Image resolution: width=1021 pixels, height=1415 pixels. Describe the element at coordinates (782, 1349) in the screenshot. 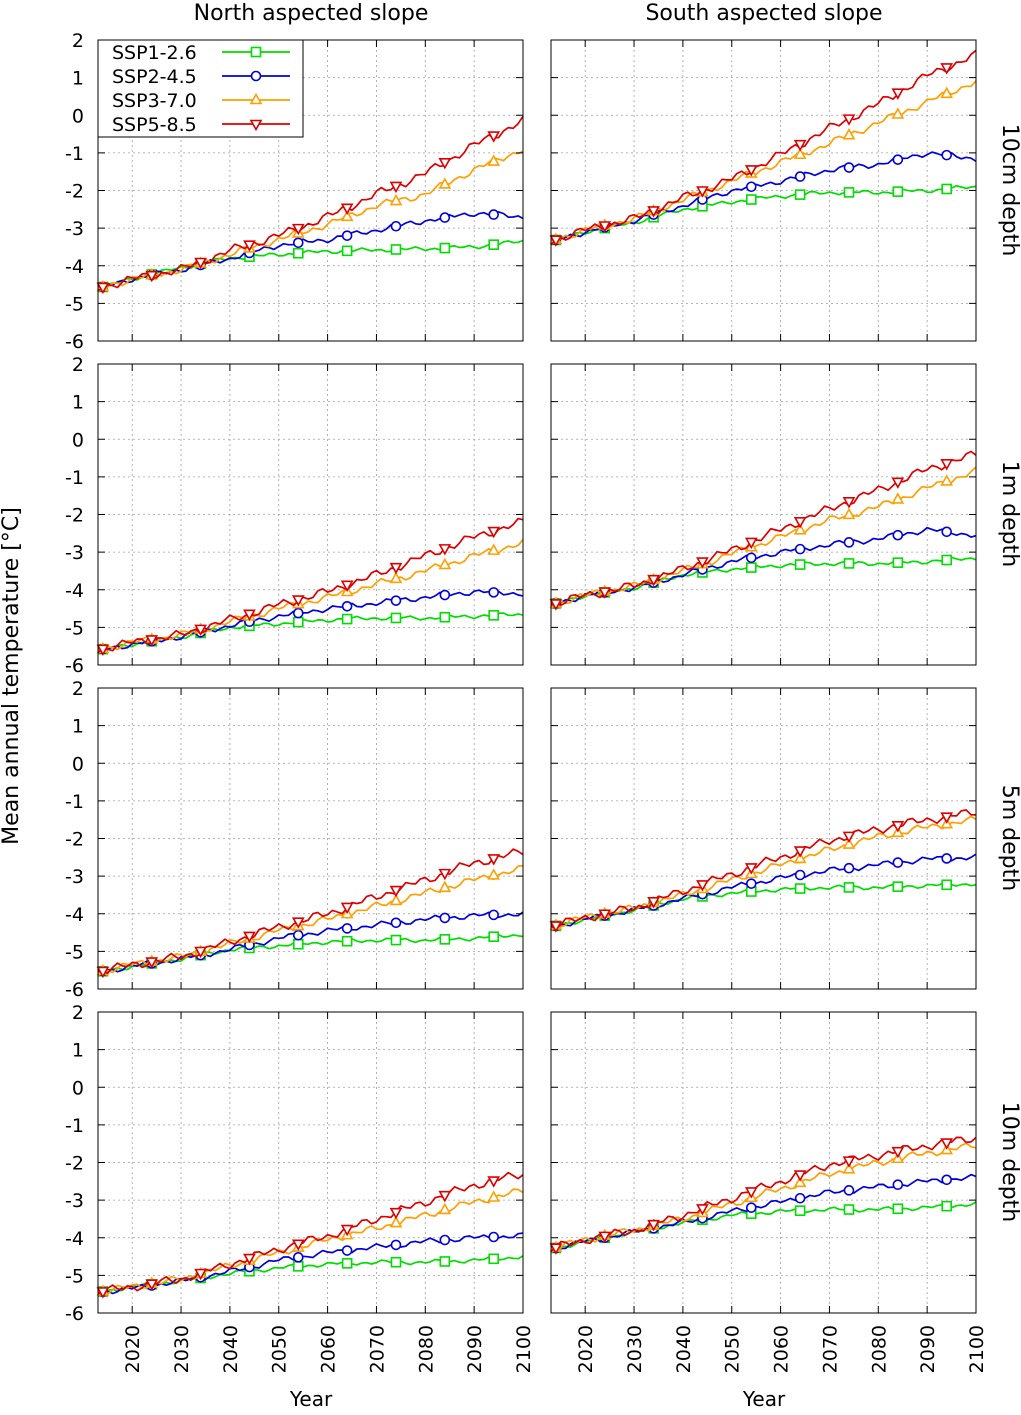

I see `x-tick-label: 2060` at that location.